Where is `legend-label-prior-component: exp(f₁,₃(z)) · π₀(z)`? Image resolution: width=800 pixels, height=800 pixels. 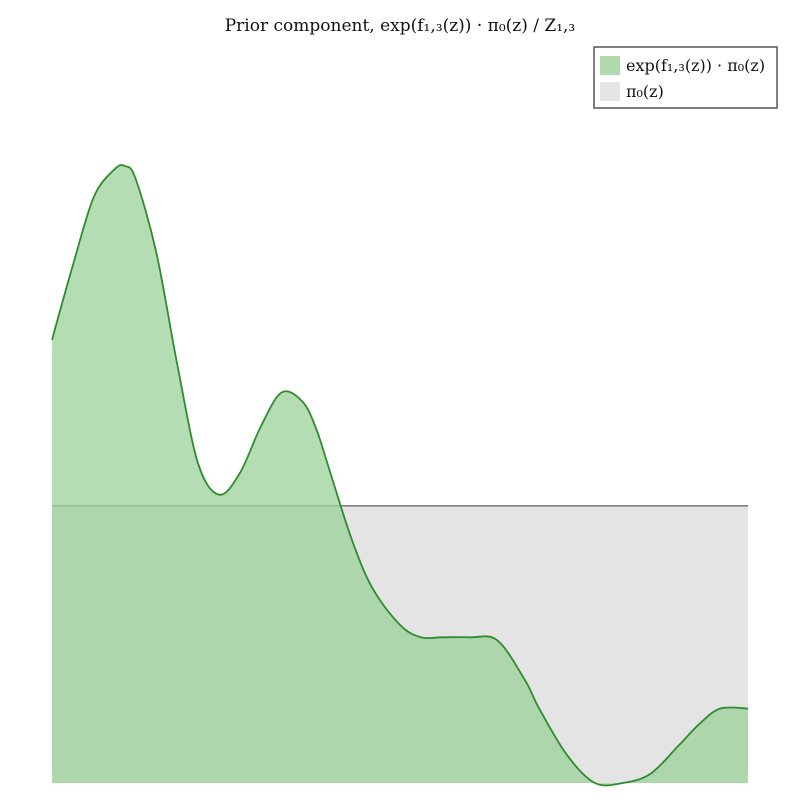
legend-label-prior-component: exp(f₁,₃(z)) · π₀(z) is located at coordinates (695, 65).